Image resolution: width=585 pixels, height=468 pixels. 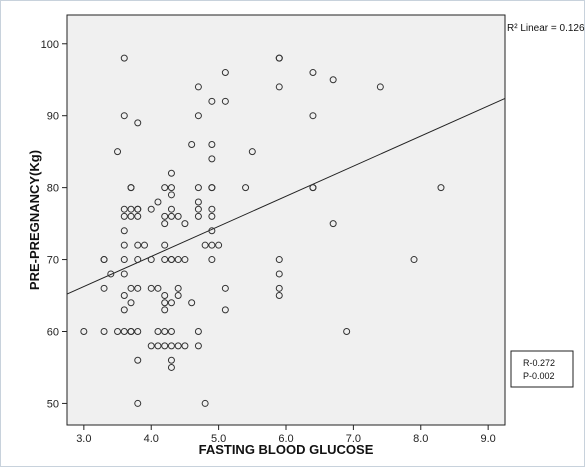 What do you see at coordinates (546, 28) in the screenshot?
I see `r-squared-label: R² Linear = 0.126` at bounding box center [546, 28].